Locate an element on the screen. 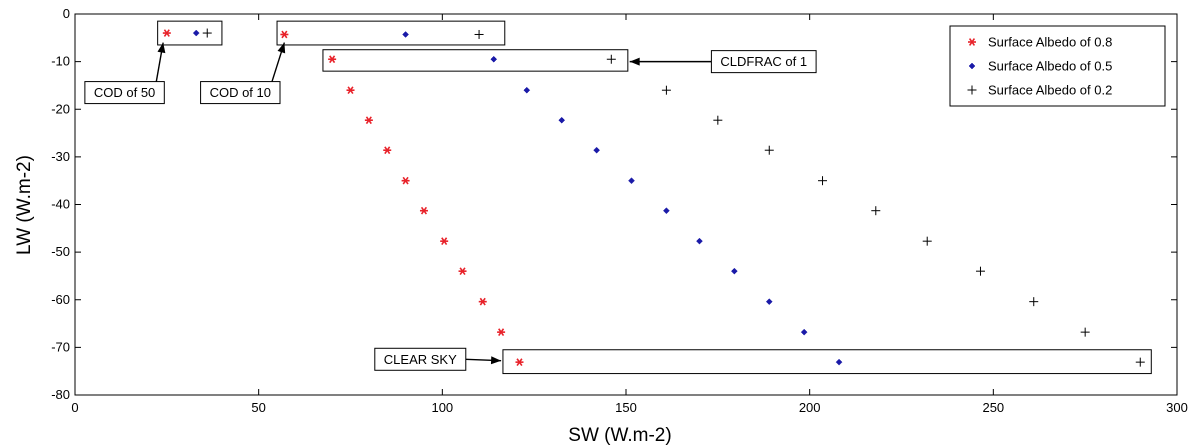 Image resolution: width=1191 pixels, height=447 pixels. y-axis-title: LW (W.m-2) is located at coordinates (24, 205).